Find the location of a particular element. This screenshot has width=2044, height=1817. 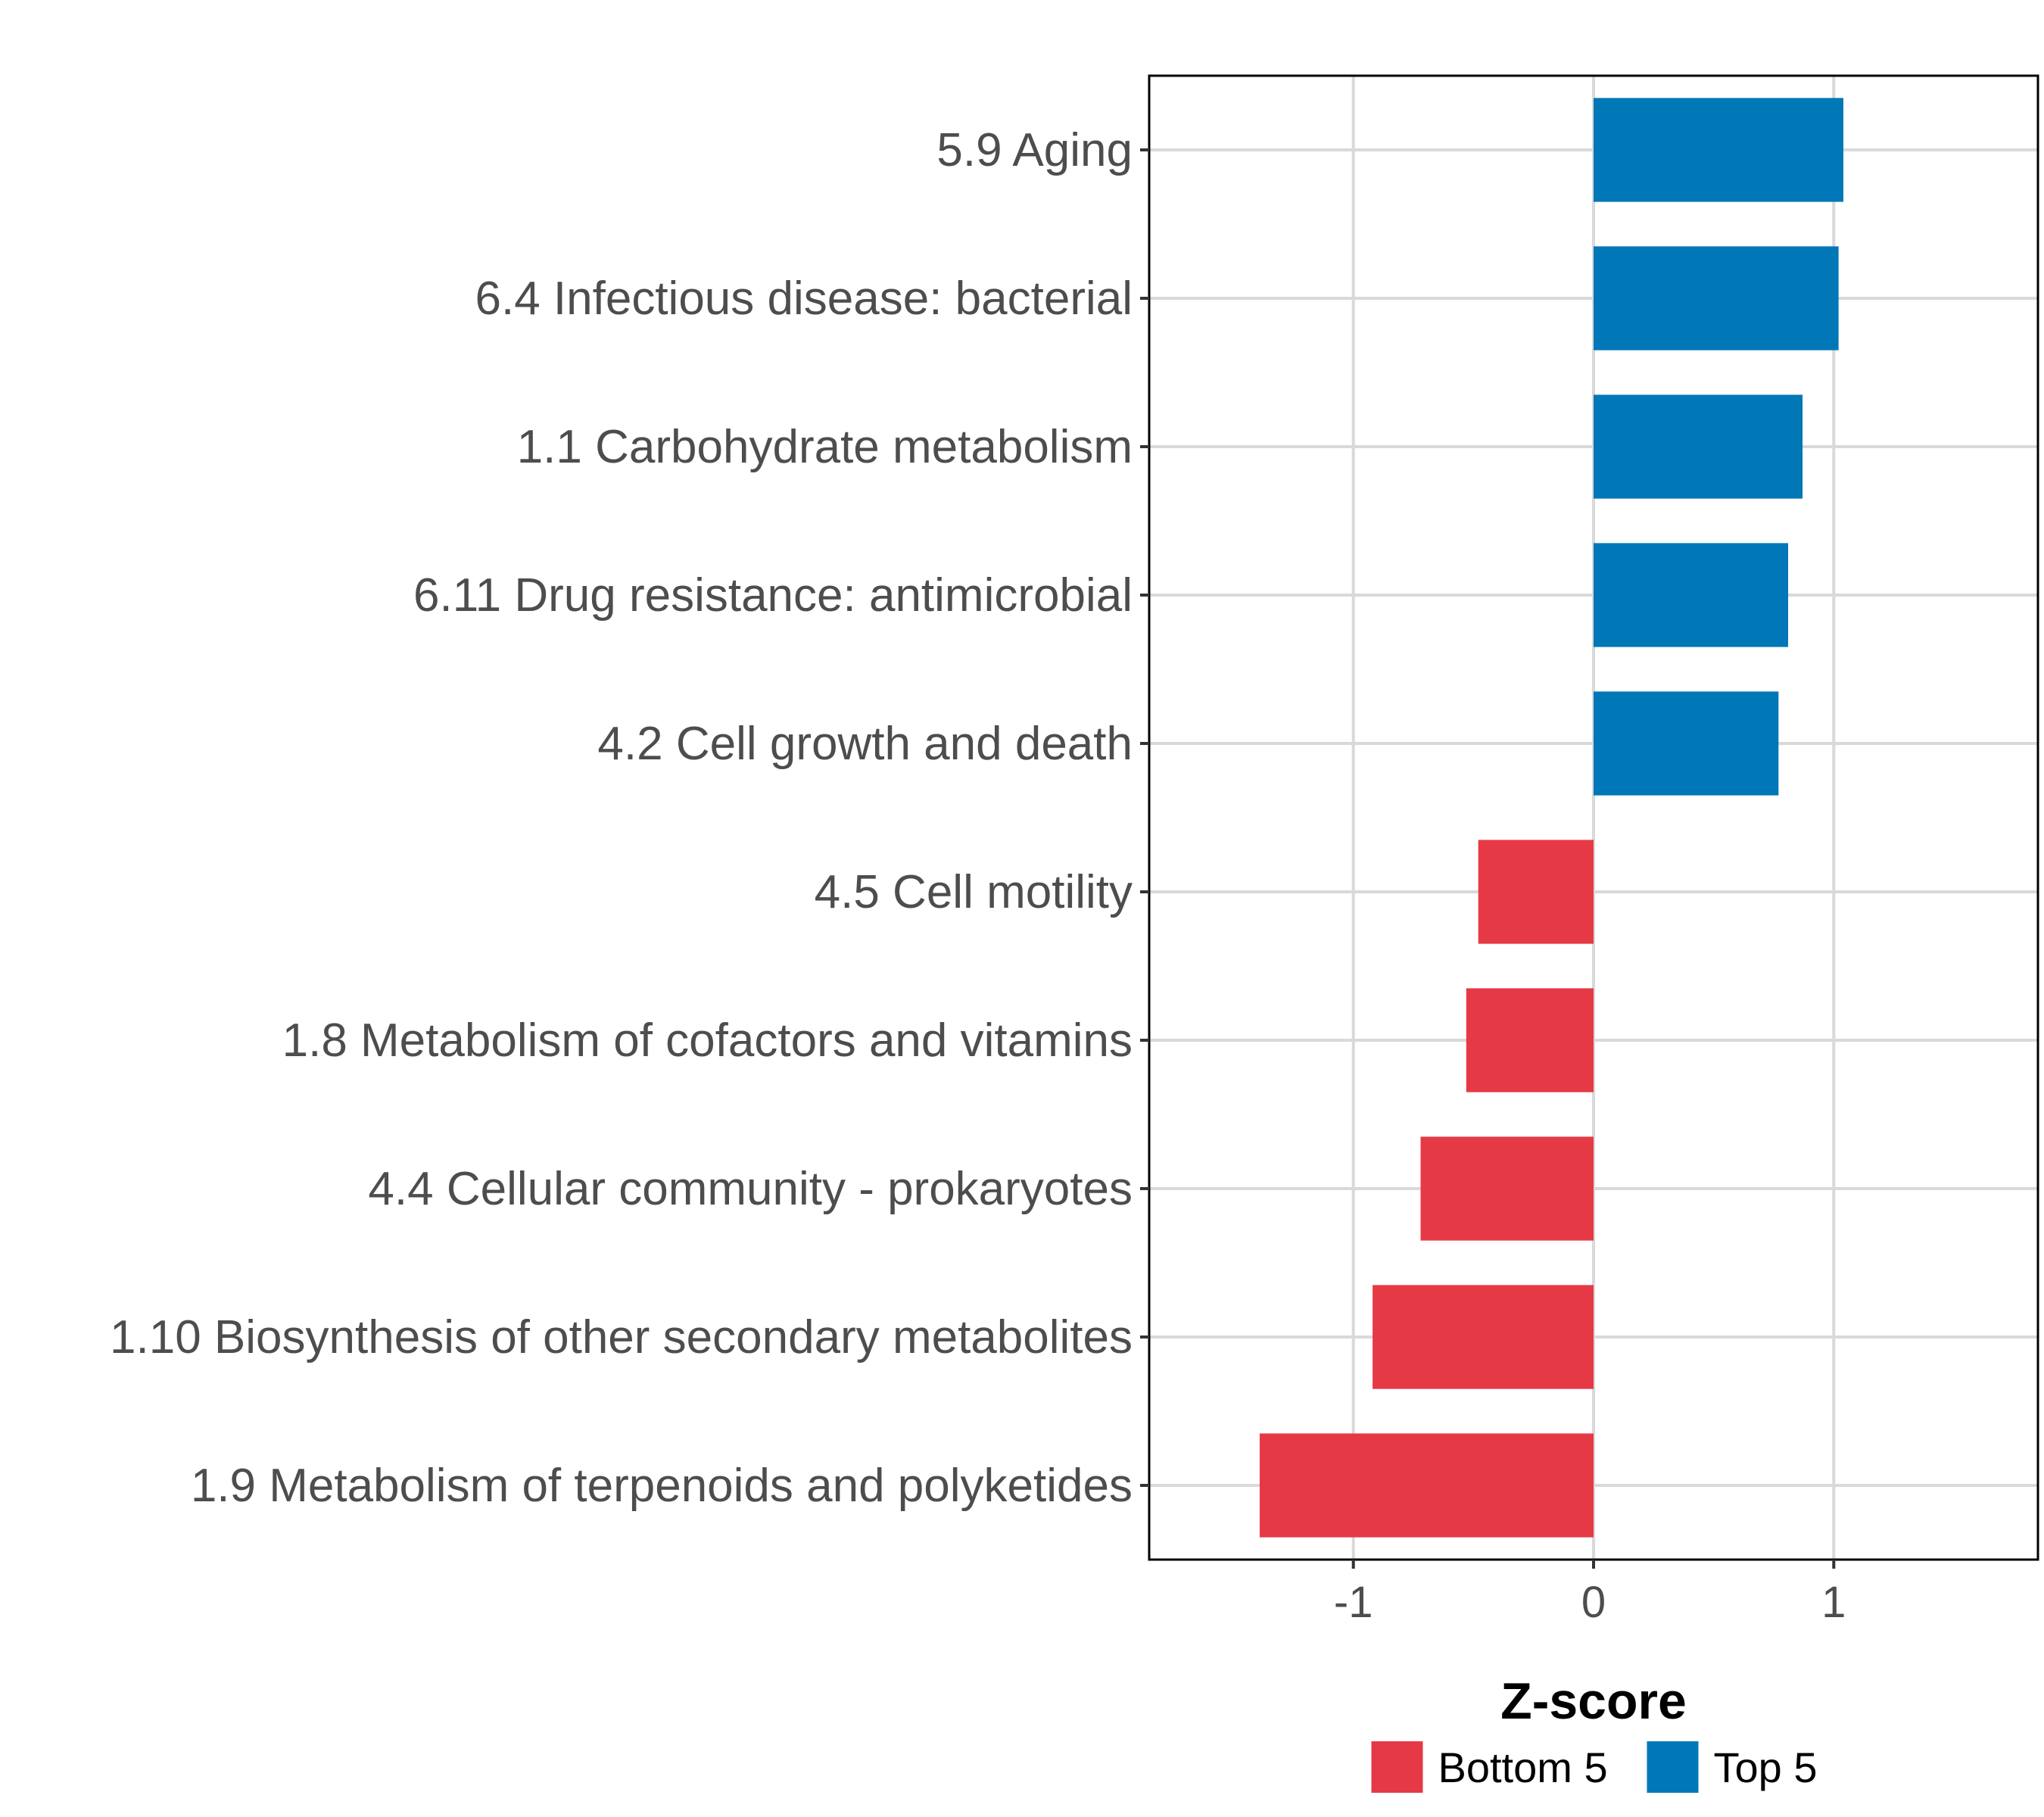

legend-label: Top 5 is located at coordinates (1766, 1767).